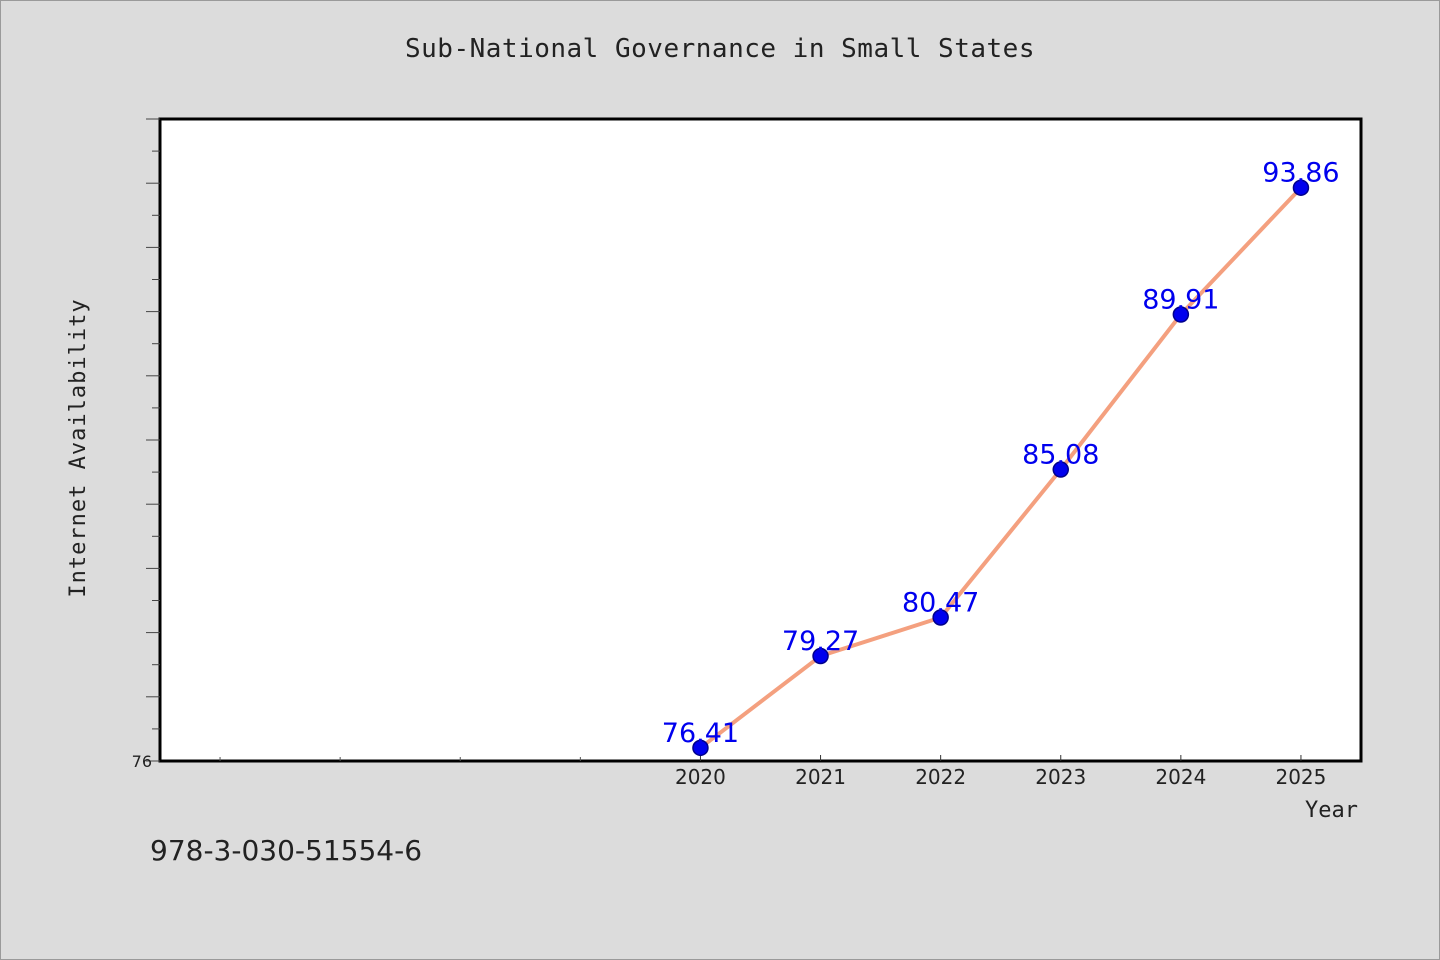 Image resolution: width=1440 pixels, height=960 pixels. What do you see at coordinates (142, 761) in the screenshot?
I see `y-tick-label: 76` at bounding box center [142, 761].